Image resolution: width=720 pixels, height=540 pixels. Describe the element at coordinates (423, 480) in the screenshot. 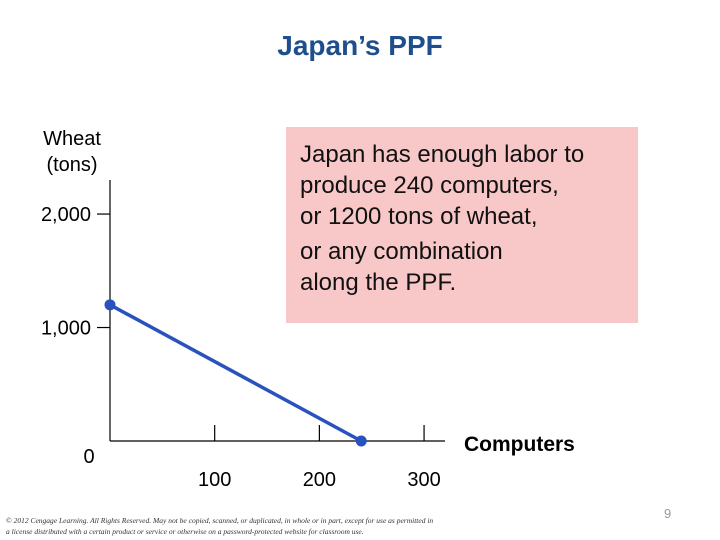

I see `x-tick-label: 300` at that location.